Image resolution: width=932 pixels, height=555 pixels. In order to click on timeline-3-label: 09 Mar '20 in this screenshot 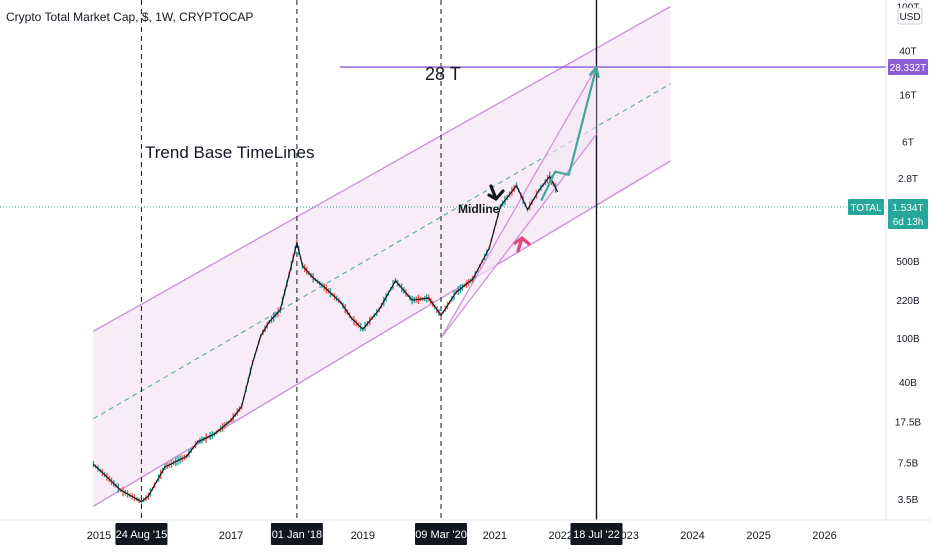, I will do `click(441, 535)`.